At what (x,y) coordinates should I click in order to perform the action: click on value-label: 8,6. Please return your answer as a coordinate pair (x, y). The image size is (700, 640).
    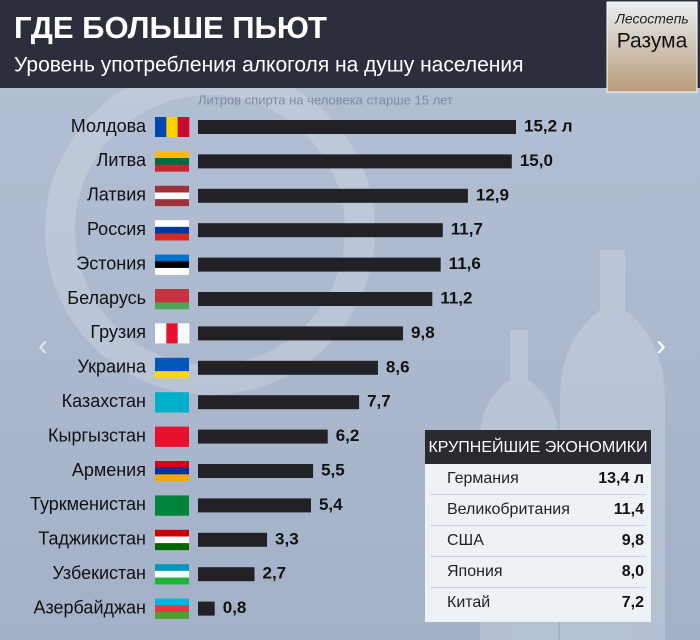
    Looking at the image, I should click on (398, 366).